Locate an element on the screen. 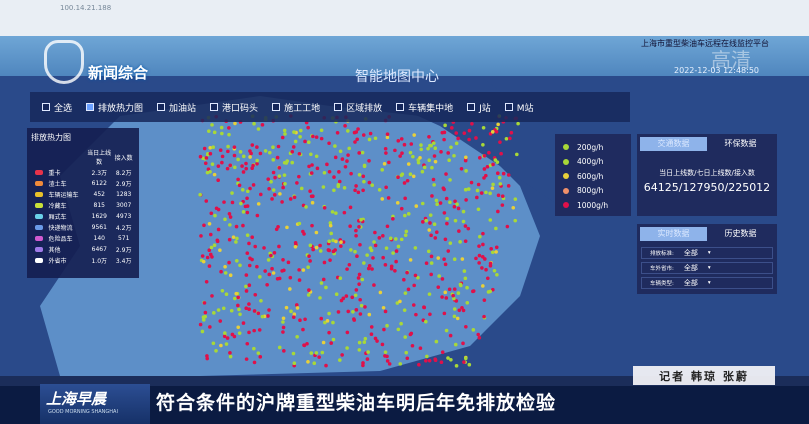 The image size is (809, 424). checkbox-select-all: 全选 is located at coordinates (57, 107).